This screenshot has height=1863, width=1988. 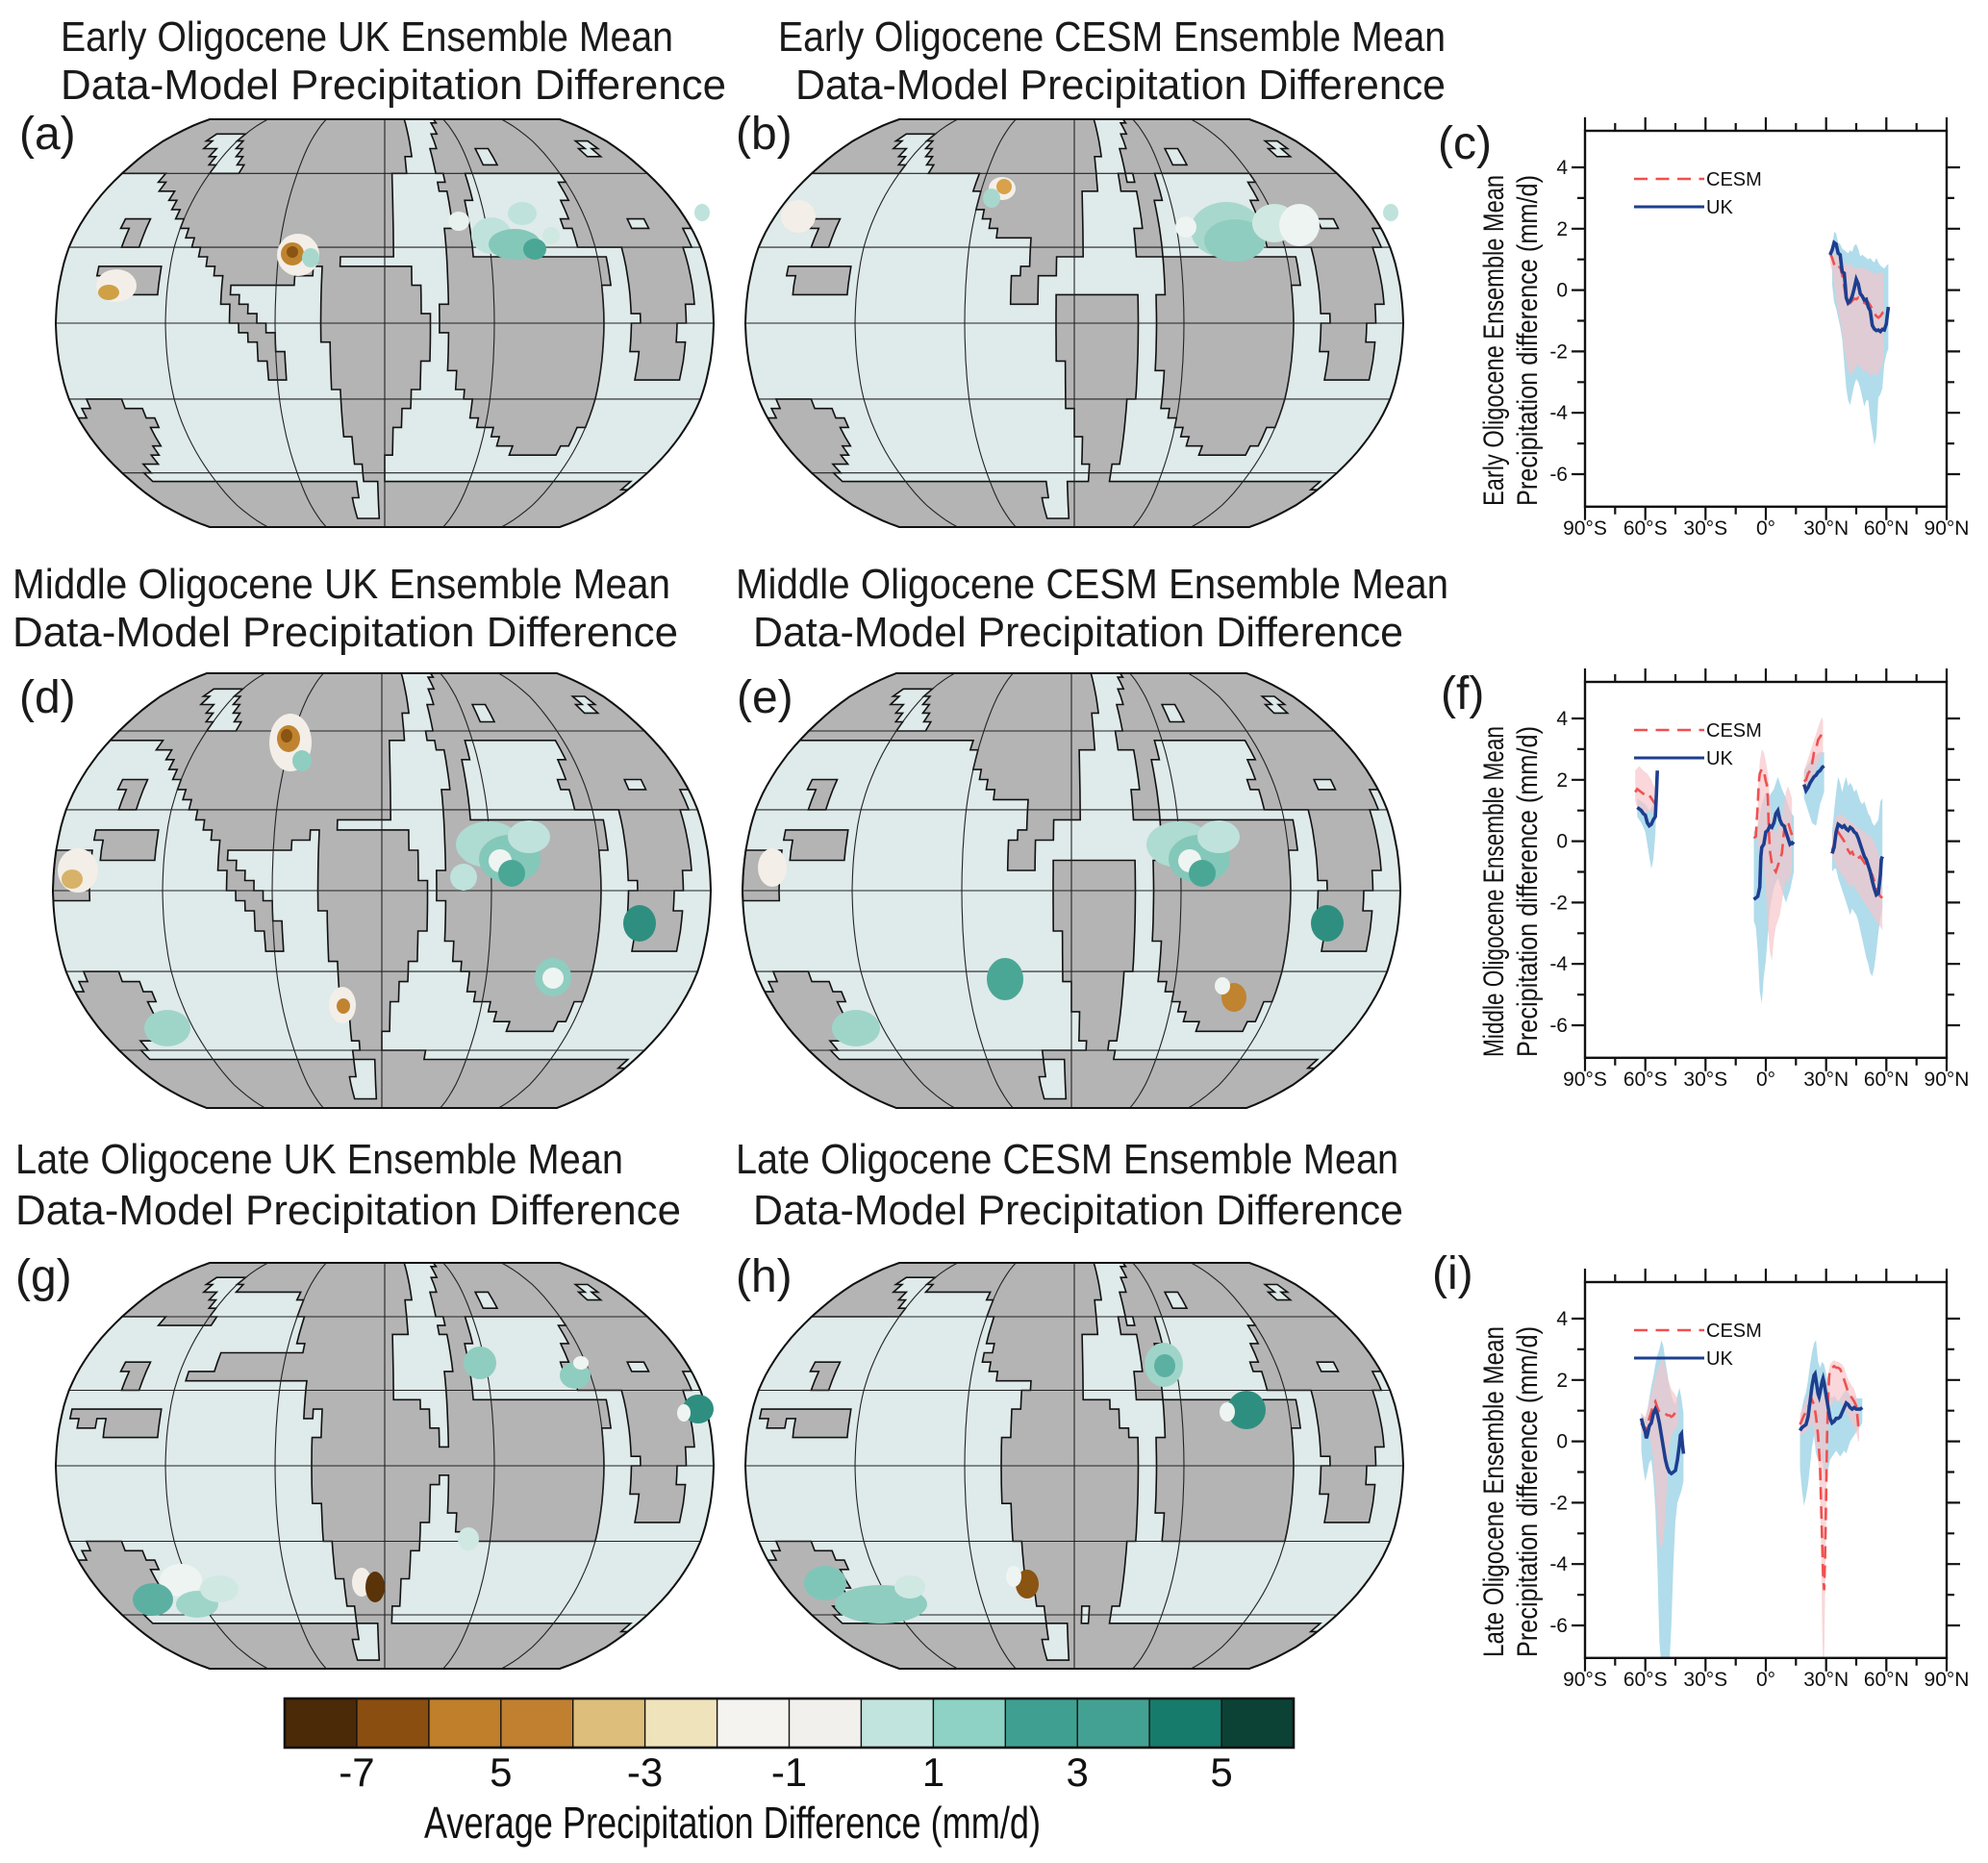 What do you see at coordinates (645, 1772) in the screenshot?
I see `svg-text: -3` at bounding box center [645, 1772].